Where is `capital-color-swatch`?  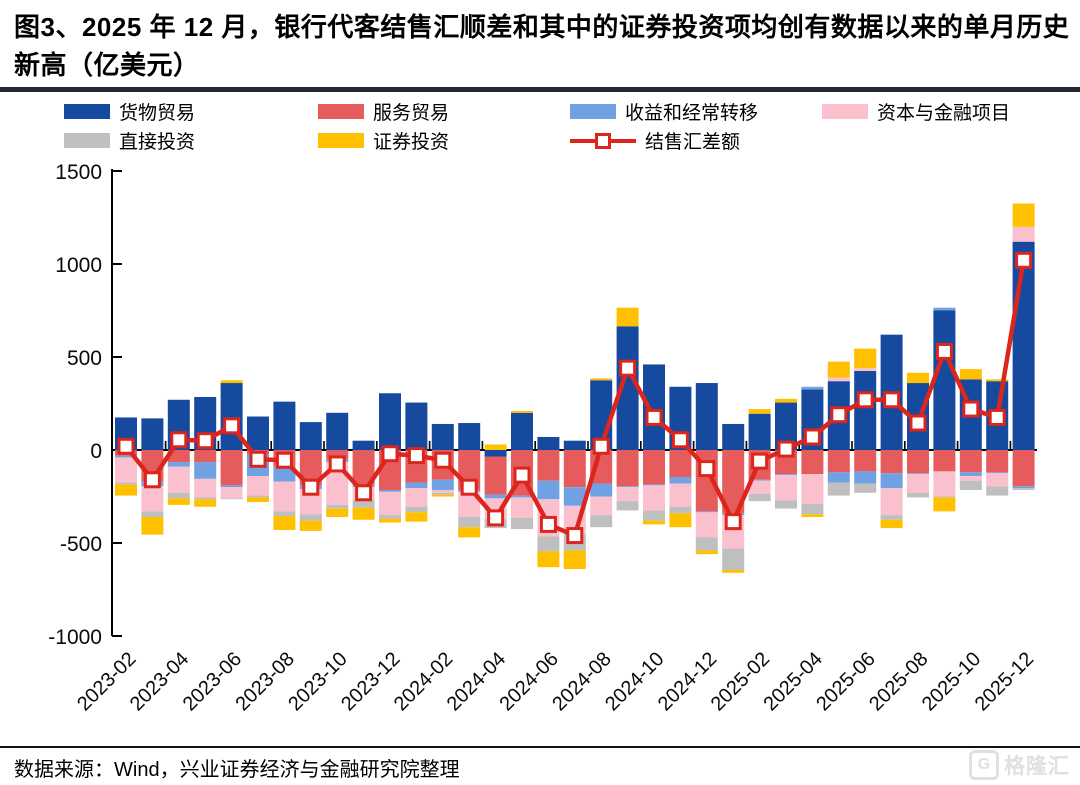 capital-color-swatch is located at coordinates (845, 111).